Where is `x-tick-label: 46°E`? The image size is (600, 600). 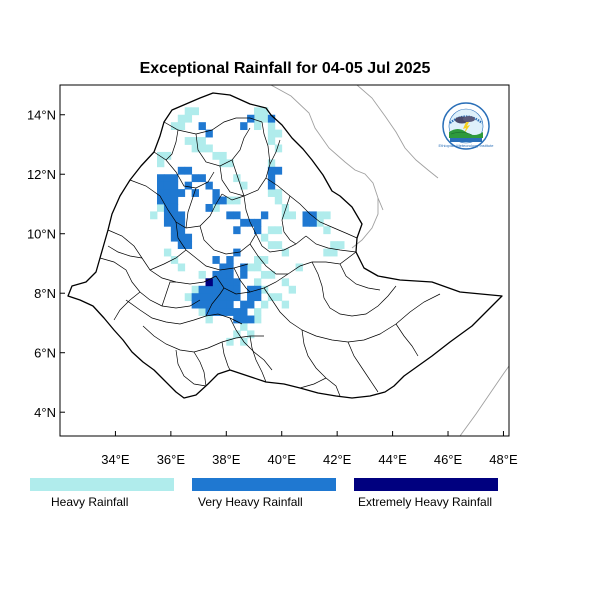
x-tick-label: 46°E is located at coordinates (448, 459).